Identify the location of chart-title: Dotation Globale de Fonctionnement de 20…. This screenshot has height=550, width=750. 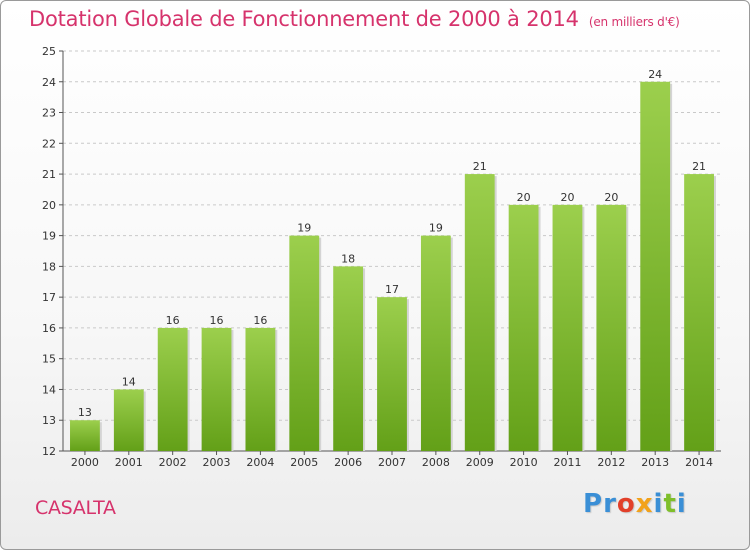
(354, 19).